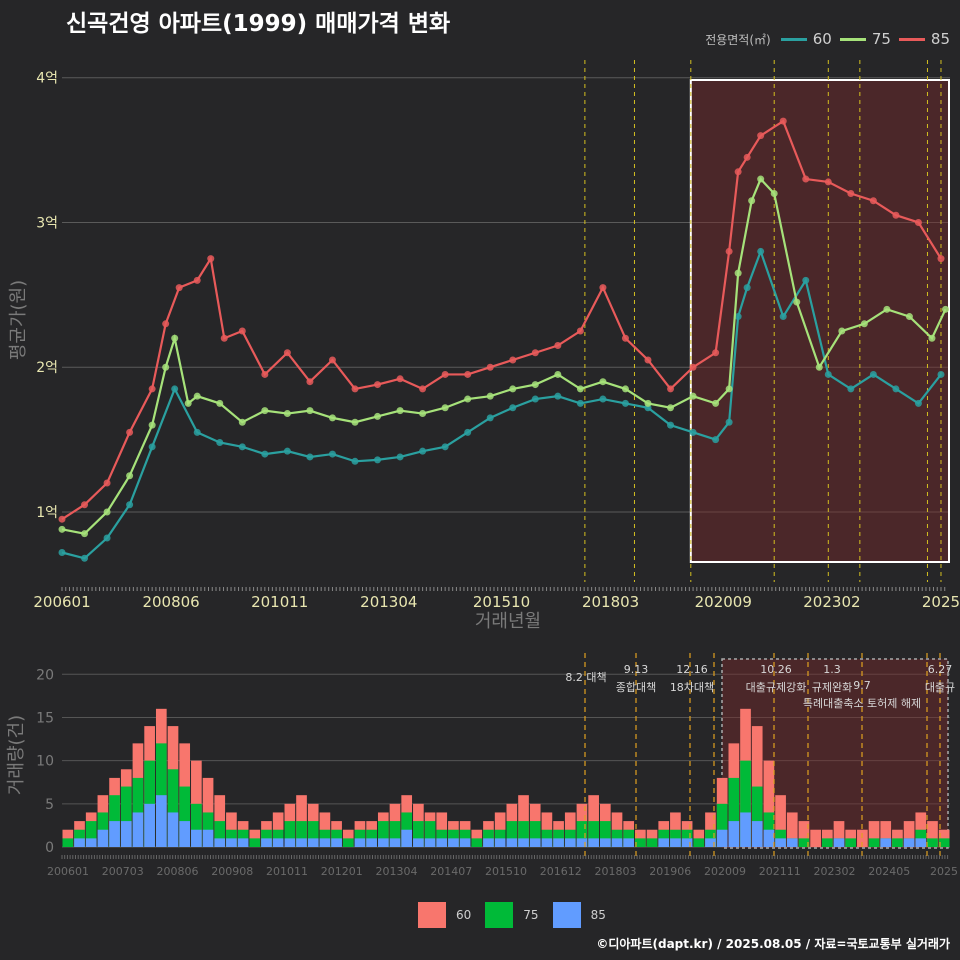 This screenshot has height=960, width=960. Describe the element at coordinates (45, 675) in the screenshot. I see `volume-y-tick-label: 20` at that location.